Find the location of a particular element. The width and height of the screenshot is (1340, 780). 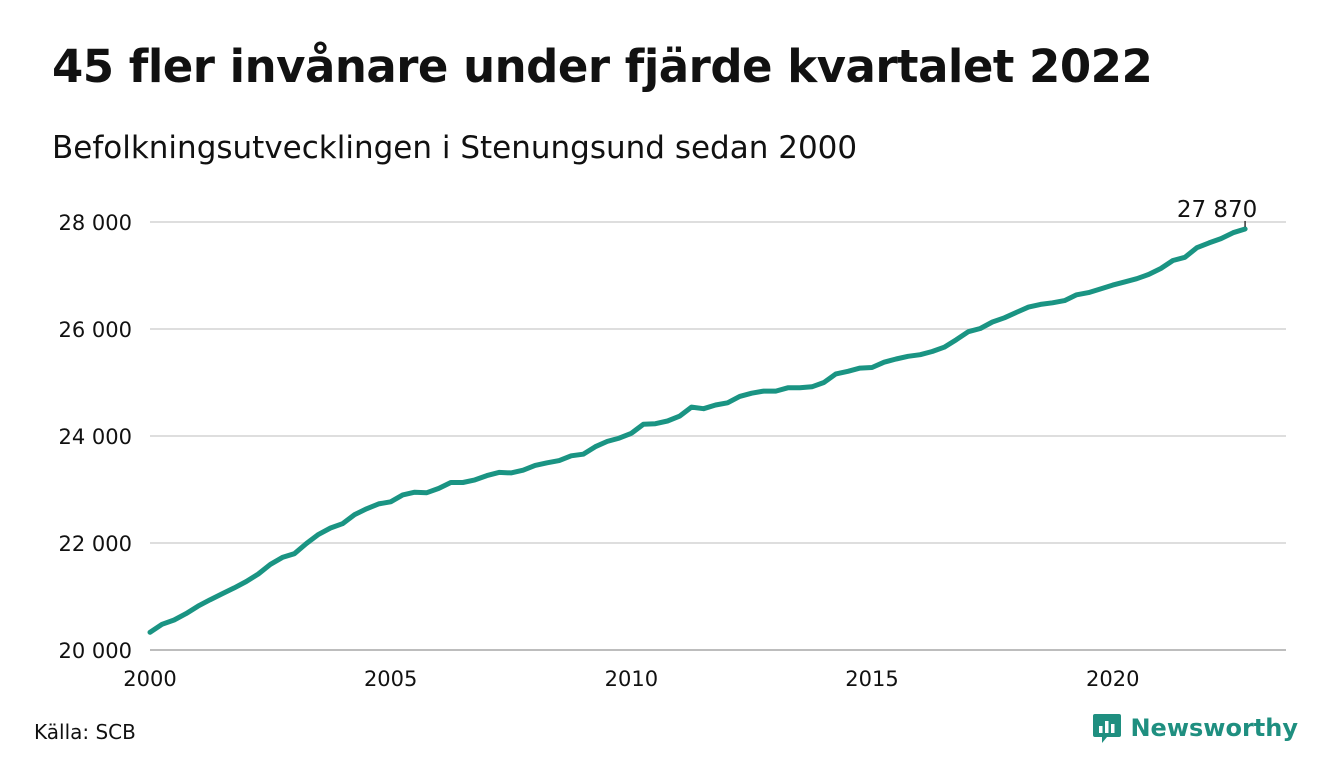

y-tick-label: 24 000 is located at coordinates (95, 437).